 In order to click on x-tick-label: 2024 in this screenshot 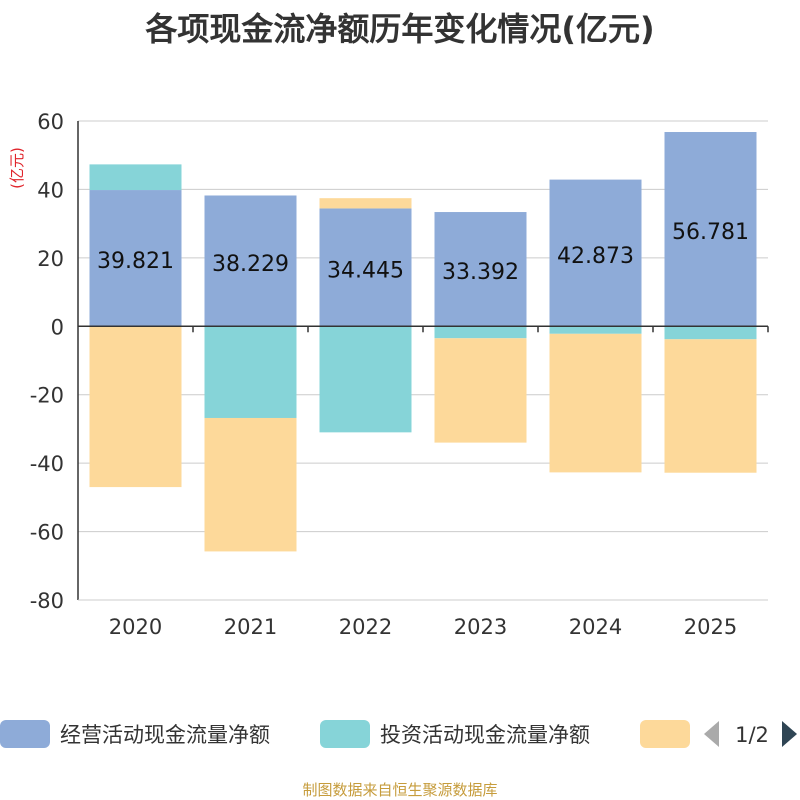, I will do `click(595, 627)`.